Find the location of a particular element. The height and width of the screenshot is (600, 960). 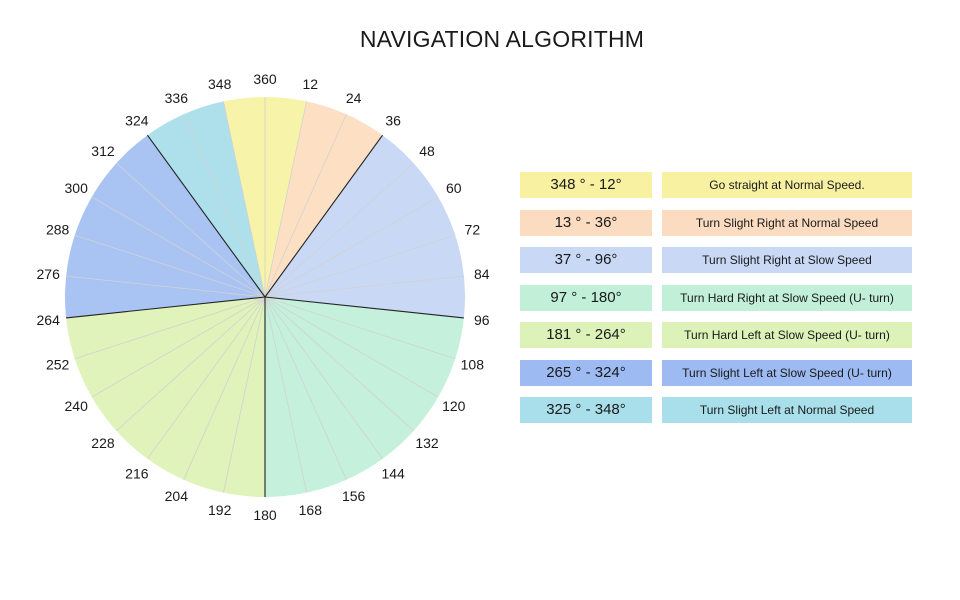

legend-range: 181 ° - 264° is located at coordinates (586, 335).